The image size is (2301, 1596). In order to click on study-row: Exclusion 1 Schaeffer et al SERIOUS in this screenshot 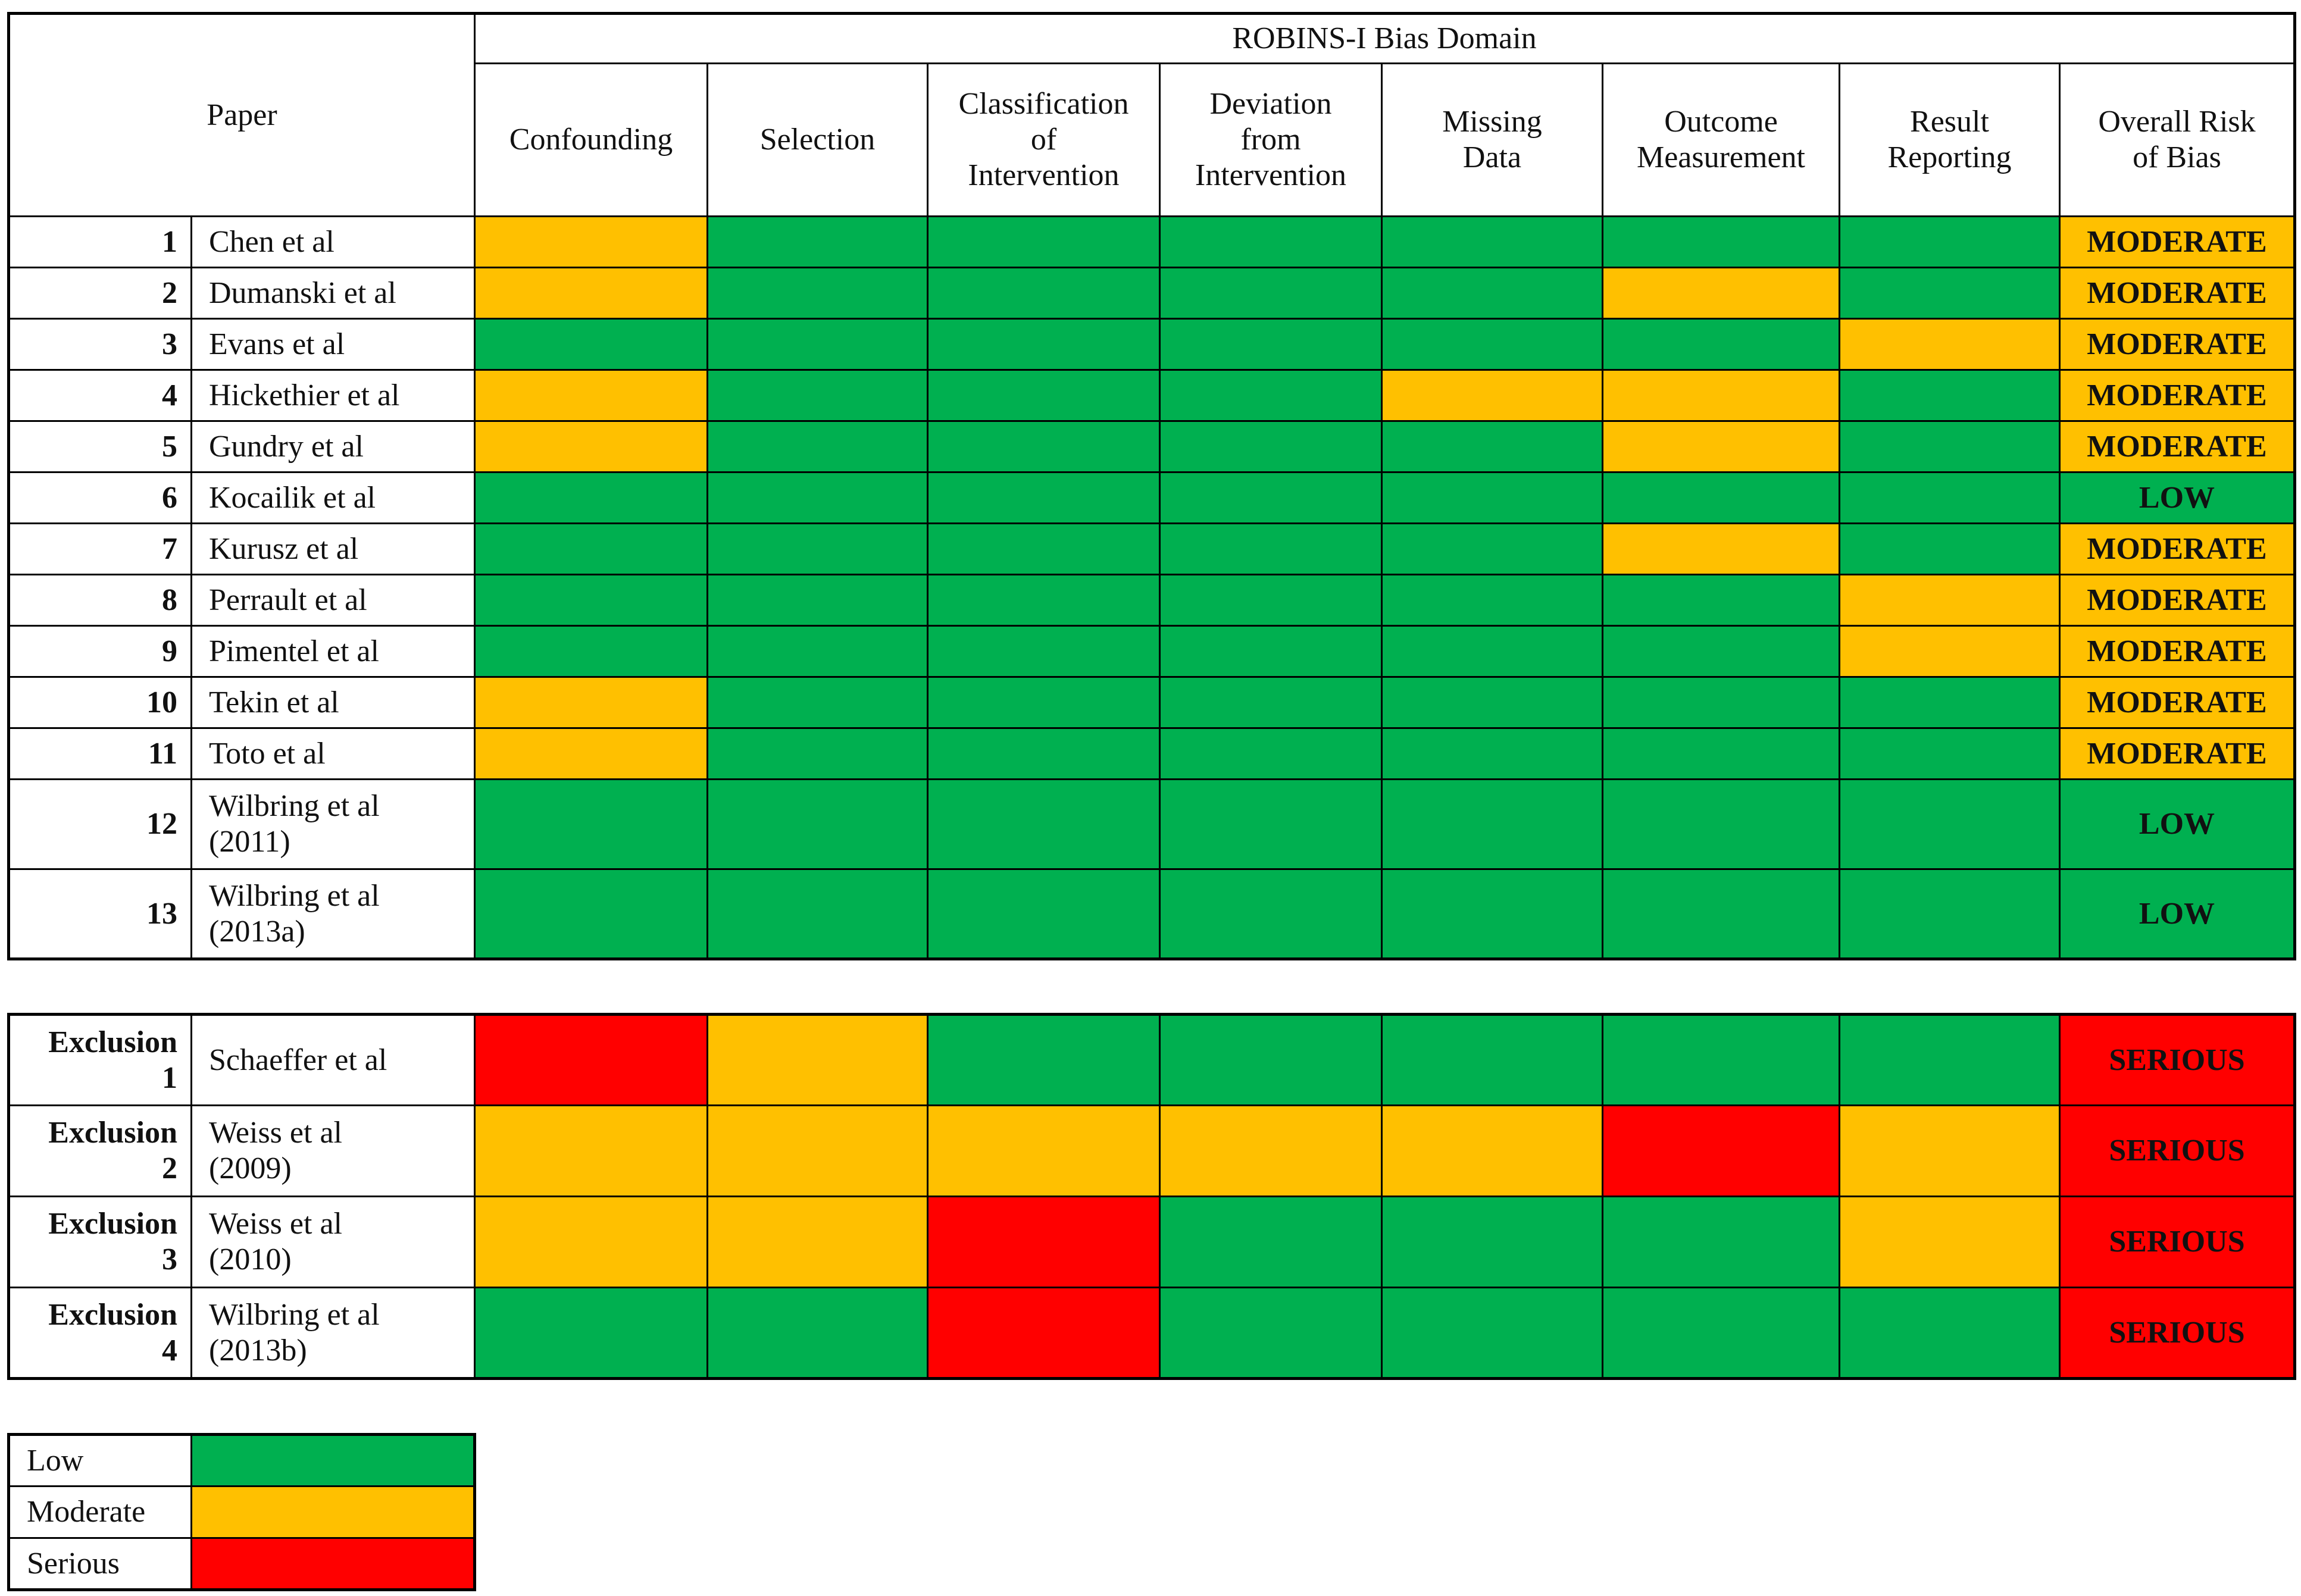, I will do `click(1152, 1059)`.